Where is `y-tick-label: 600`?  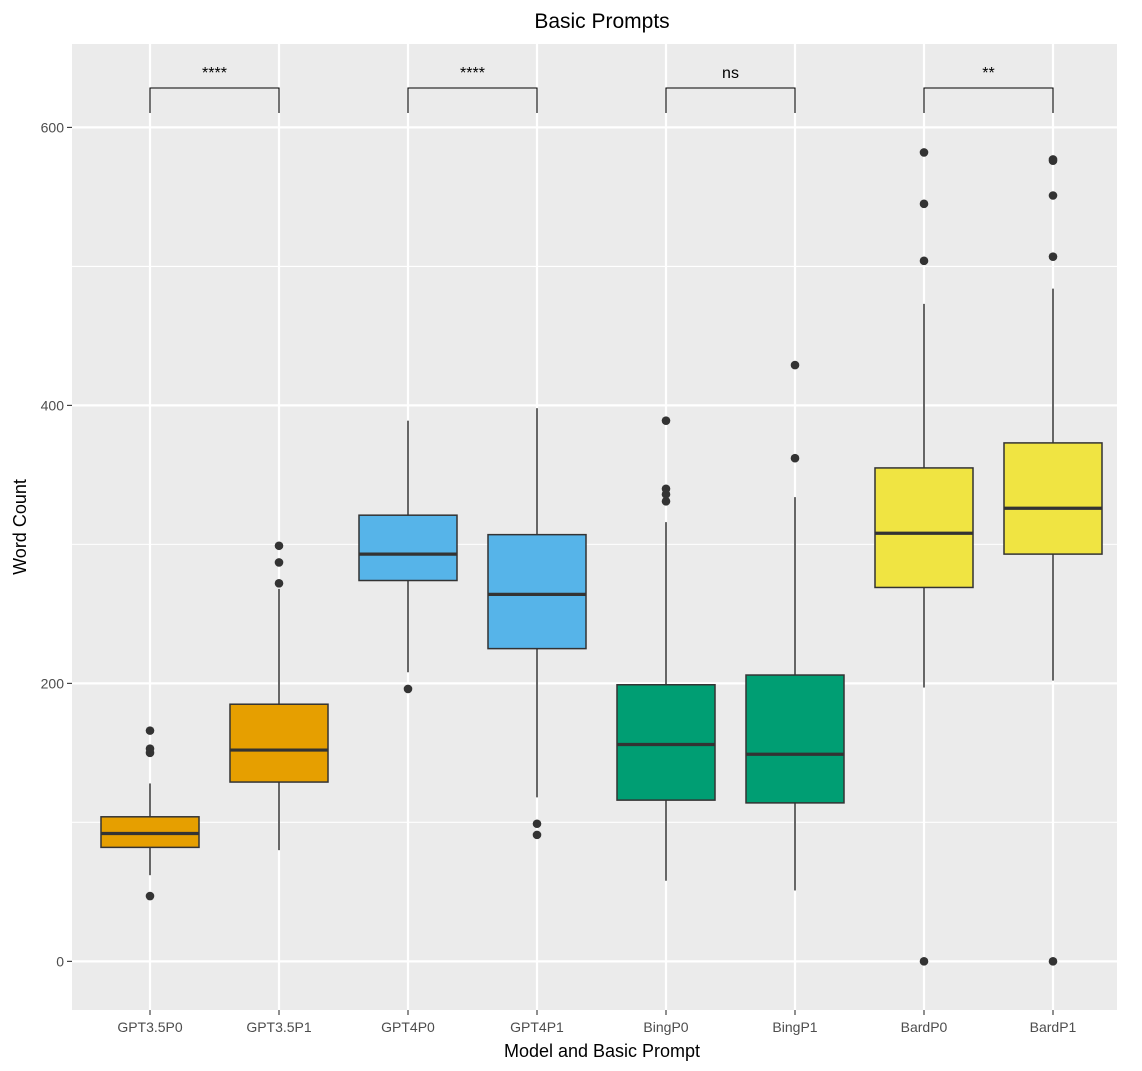 y-tick-label: 600 is located at coordinates (53, 127).